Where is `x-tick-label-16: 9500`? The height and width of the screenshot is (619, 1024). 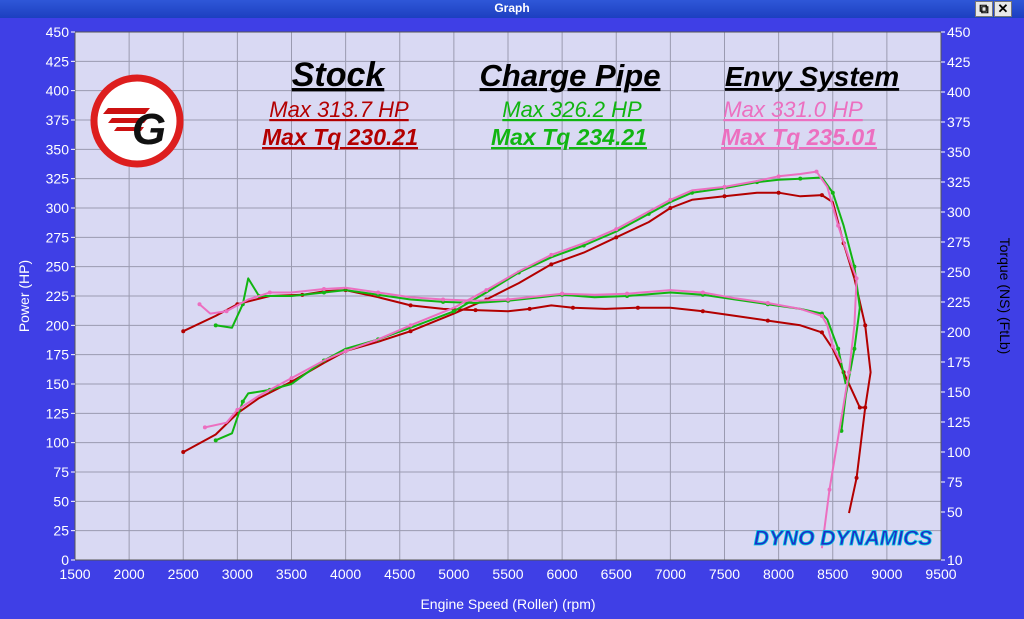
x-tick-label-16: 9500 is located at coordinates (940, 574).